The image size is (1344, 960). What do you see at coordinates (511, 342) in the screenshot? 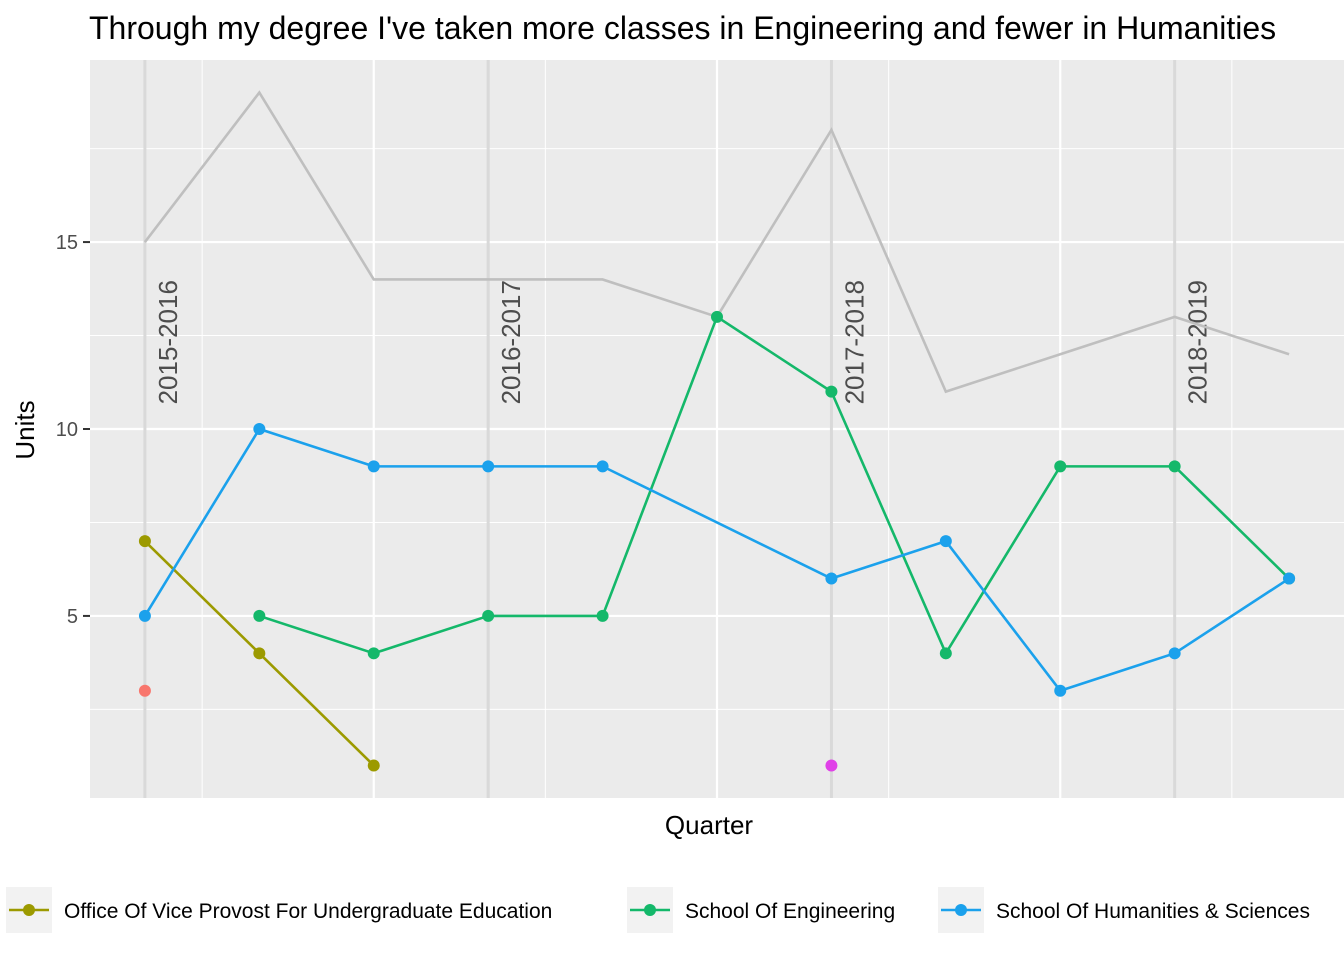
I see `year-marker-label: 2016-2017` at bounding box center [511, 342].